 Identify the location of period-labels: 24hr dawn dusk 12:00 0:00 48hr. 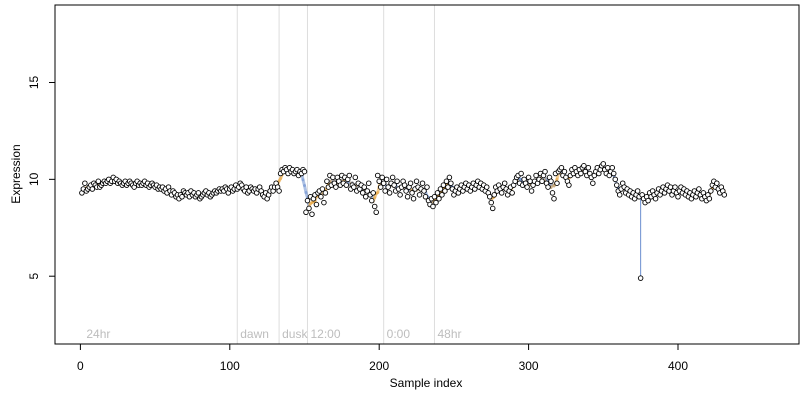
(273, 334).